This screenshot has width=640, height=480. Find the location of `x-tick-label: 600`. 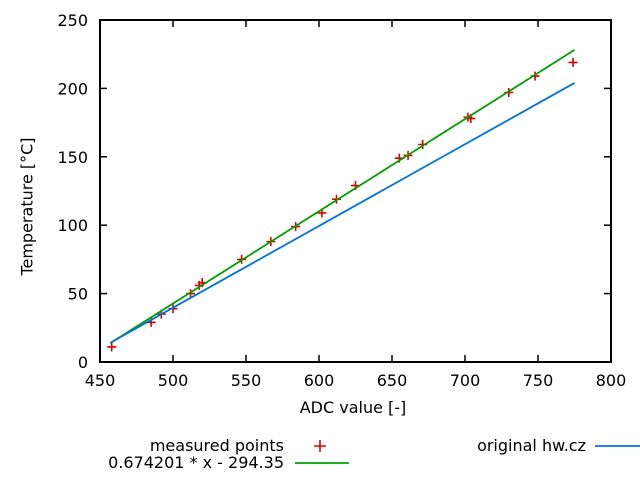

x-tick-label: 600 is located at coordinates (319, 380).